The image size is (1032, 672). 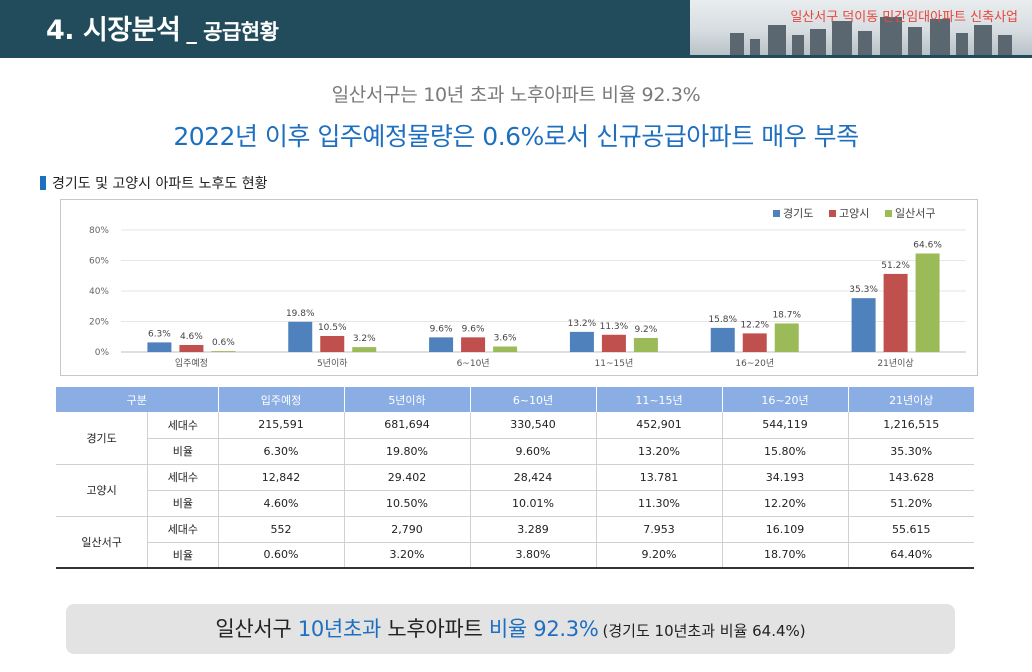 What do you see at coordinates (515, 555) in the screenshot?
I see `table-row: 비율 0.60% 3.20% 3.80% 9.20% 18.70% 64.40%` at bounding box center [515, 555].